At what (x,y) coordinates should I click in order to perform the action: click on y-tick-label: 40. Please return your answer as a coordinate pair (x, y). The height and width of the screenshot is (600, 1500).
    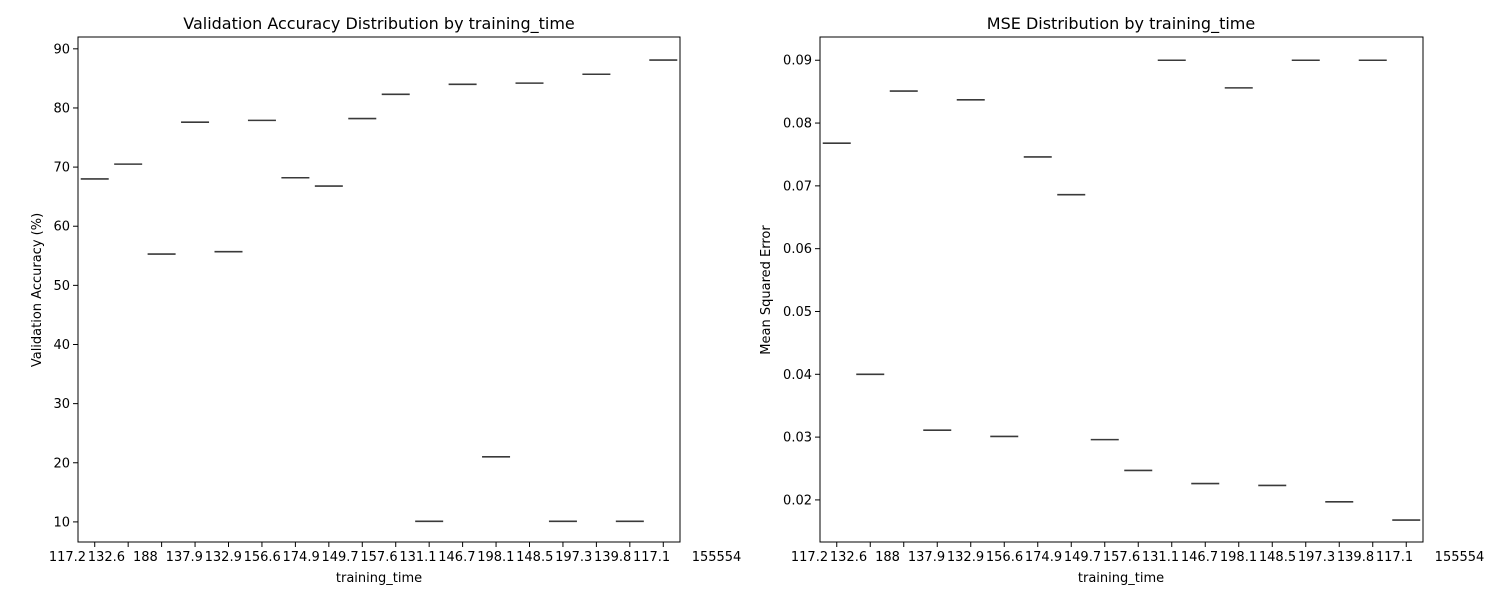
    Looking at the image, I should click on (61, 345).